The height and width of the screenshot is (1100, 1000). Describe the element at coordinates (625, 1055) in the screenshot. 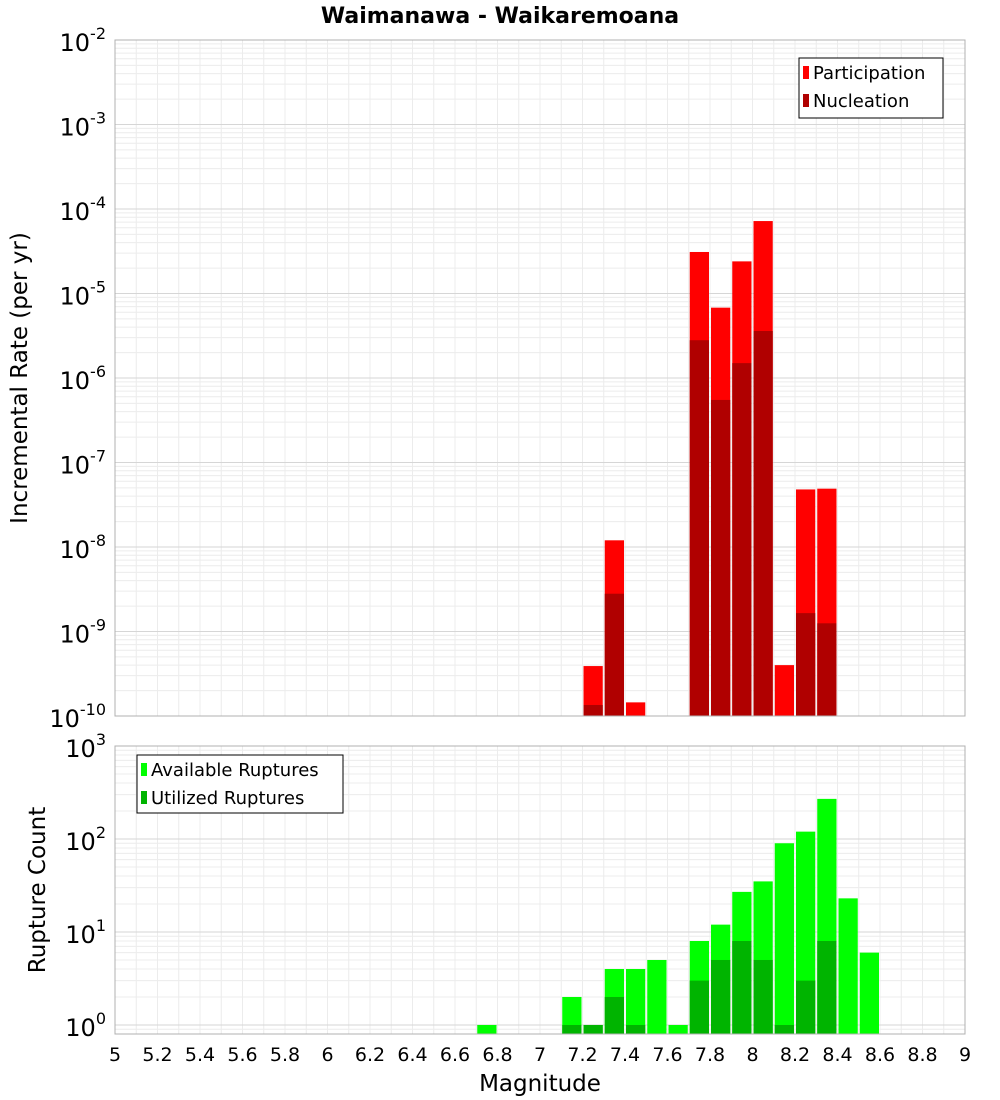

I see `x-tick-label: 7.4` at that location.